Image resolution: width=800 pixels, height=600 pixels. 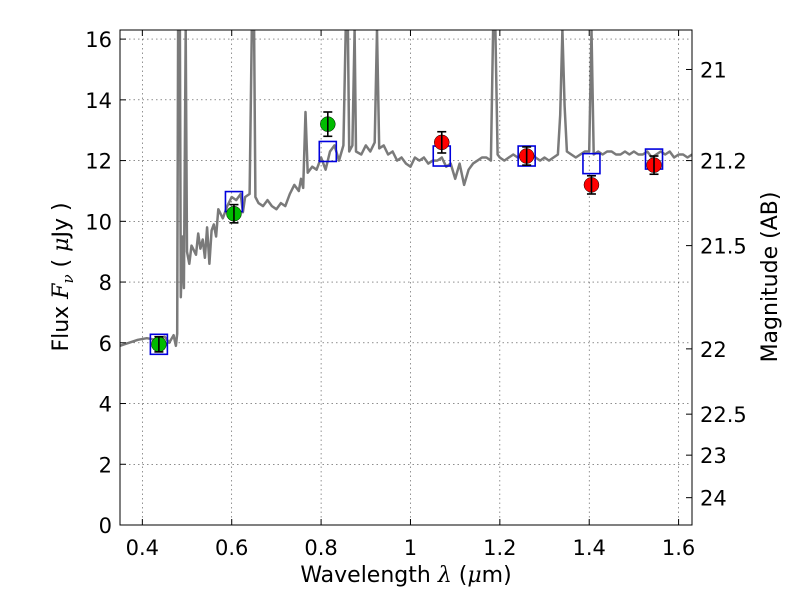 What do you see at coordinates (98, 162) in the screenshot?
I see `y-tick-label: 12` at bounding box center [98, 162].